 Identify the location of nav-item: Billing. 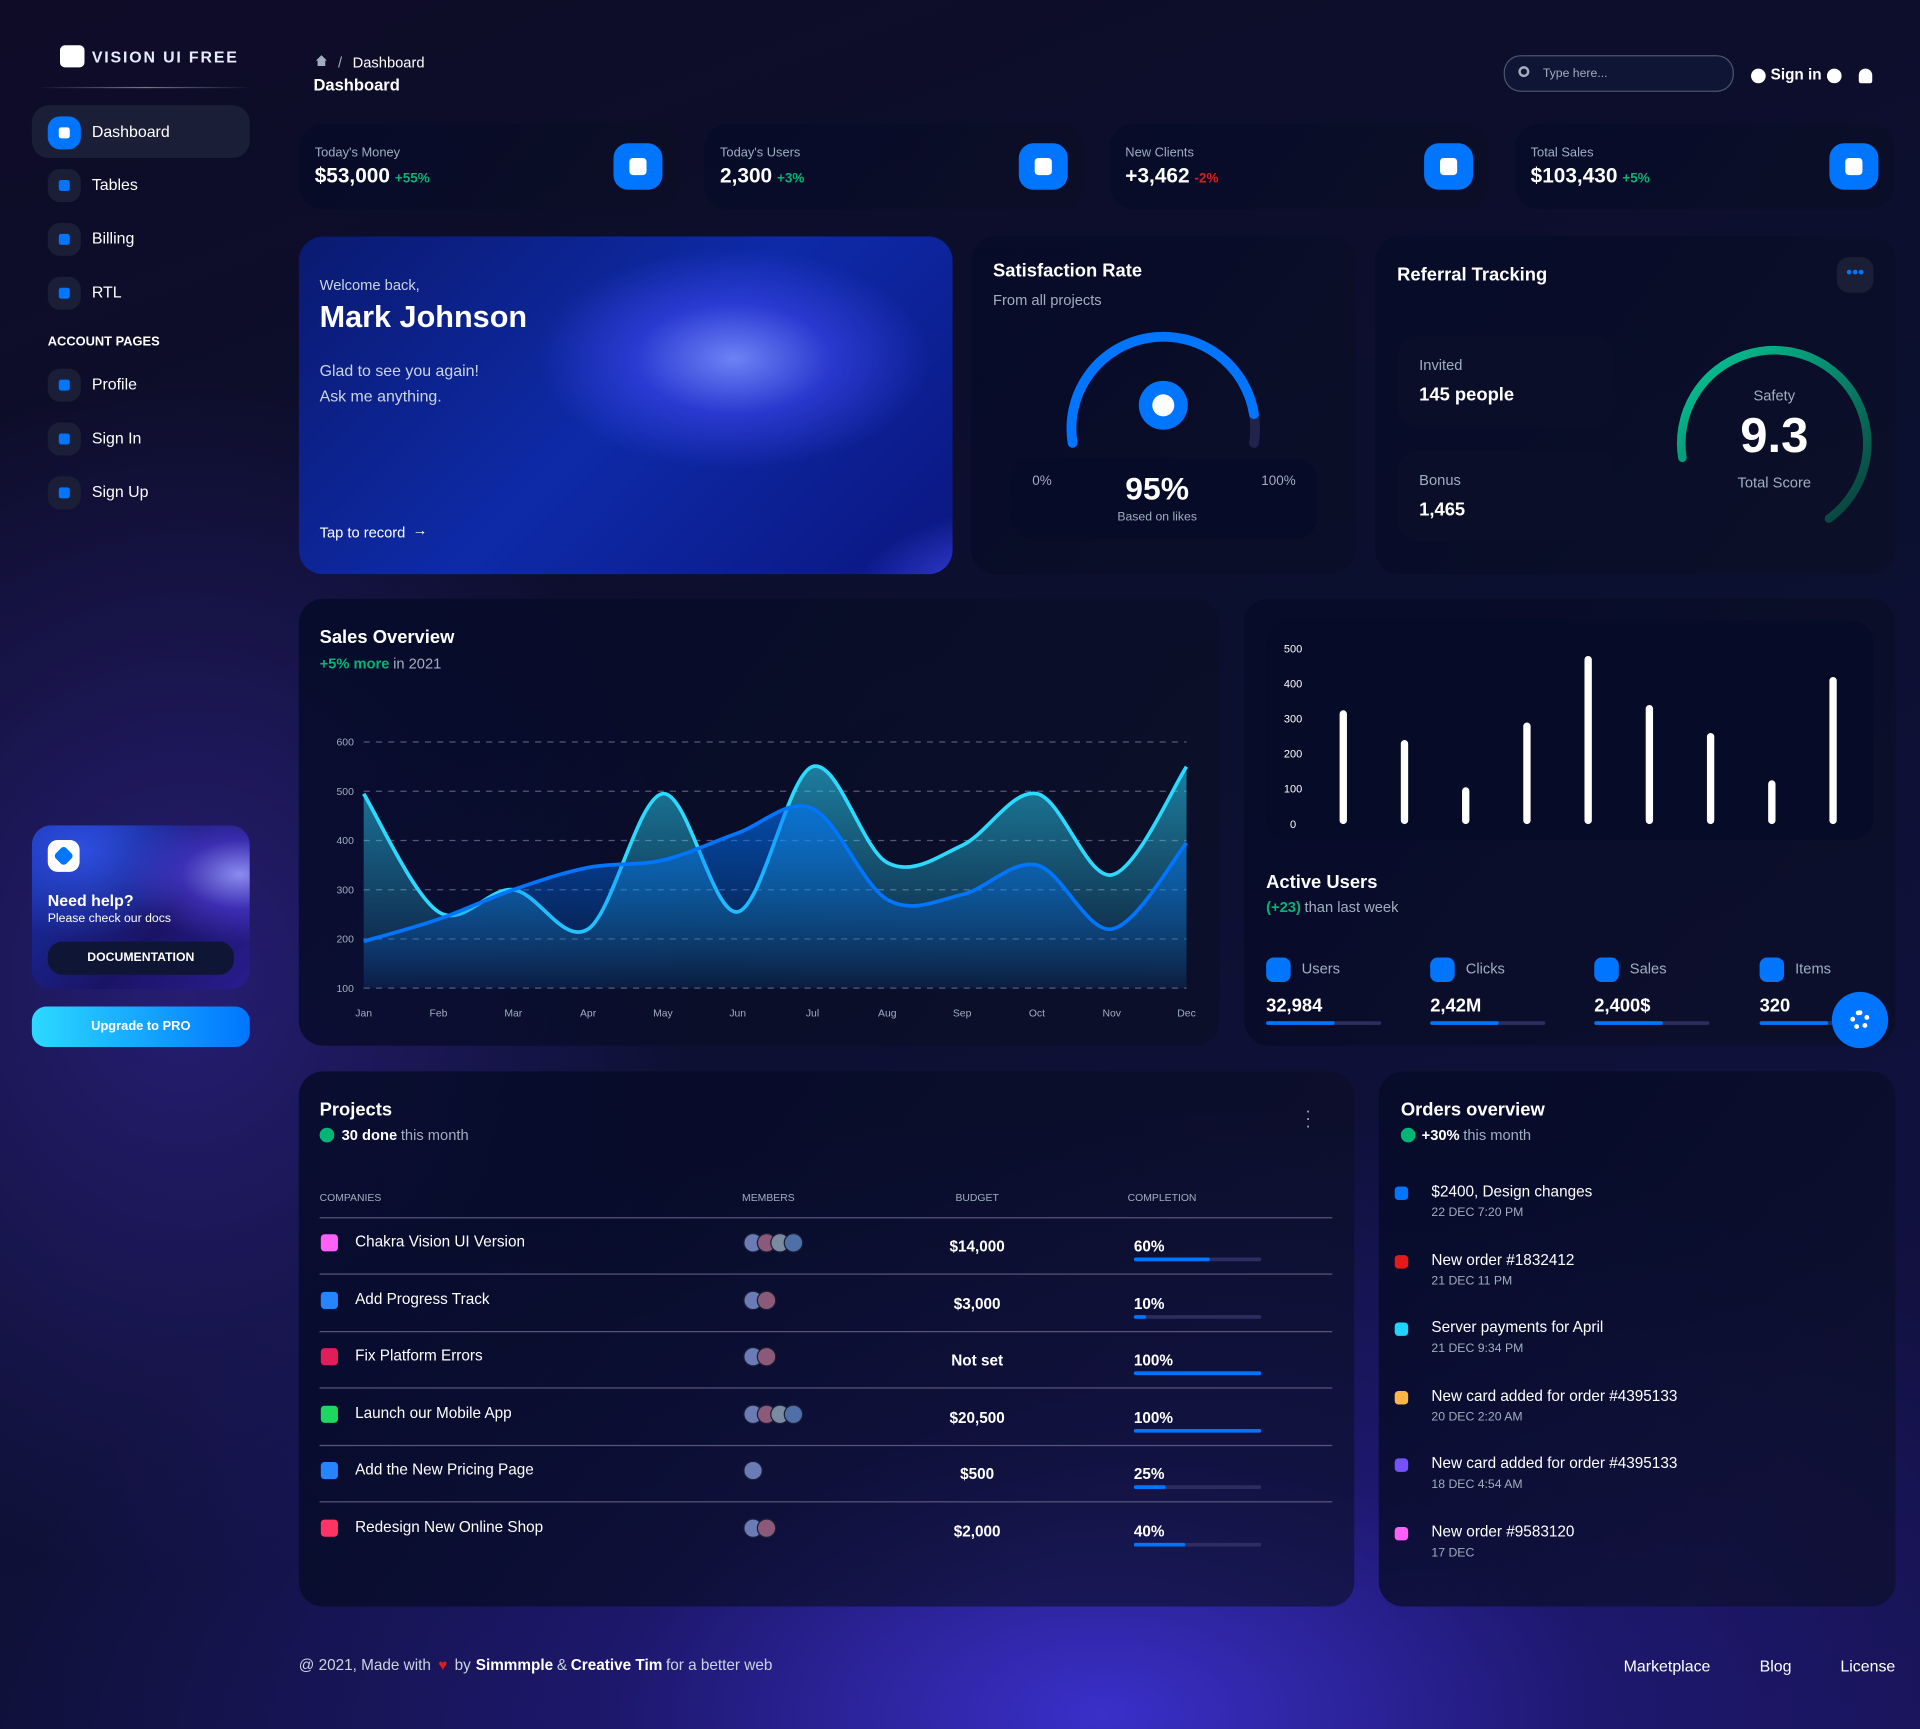
(113, 238).